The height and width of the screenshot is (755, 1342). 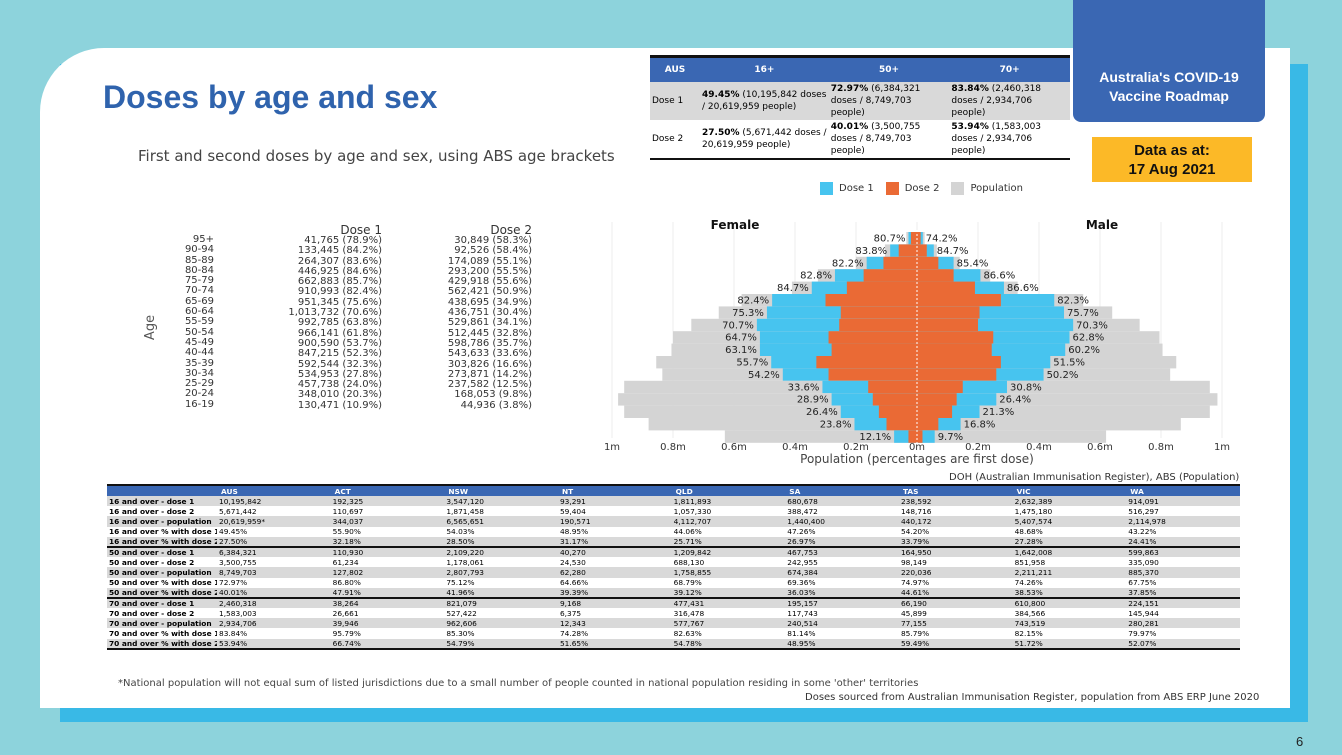 I want to click on table-cell: 38,264, so click(x=387, y=603).